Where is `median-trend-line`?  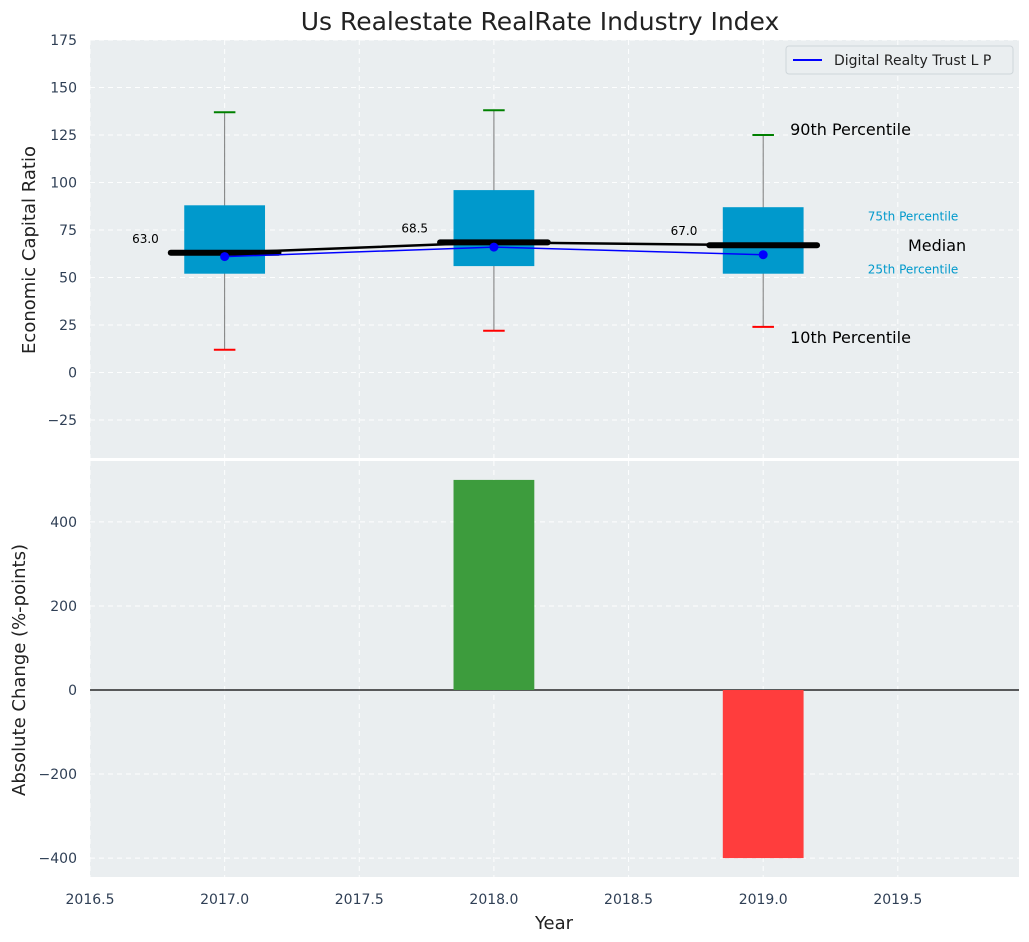 median-trend-line is located at coordinates (494, 248).